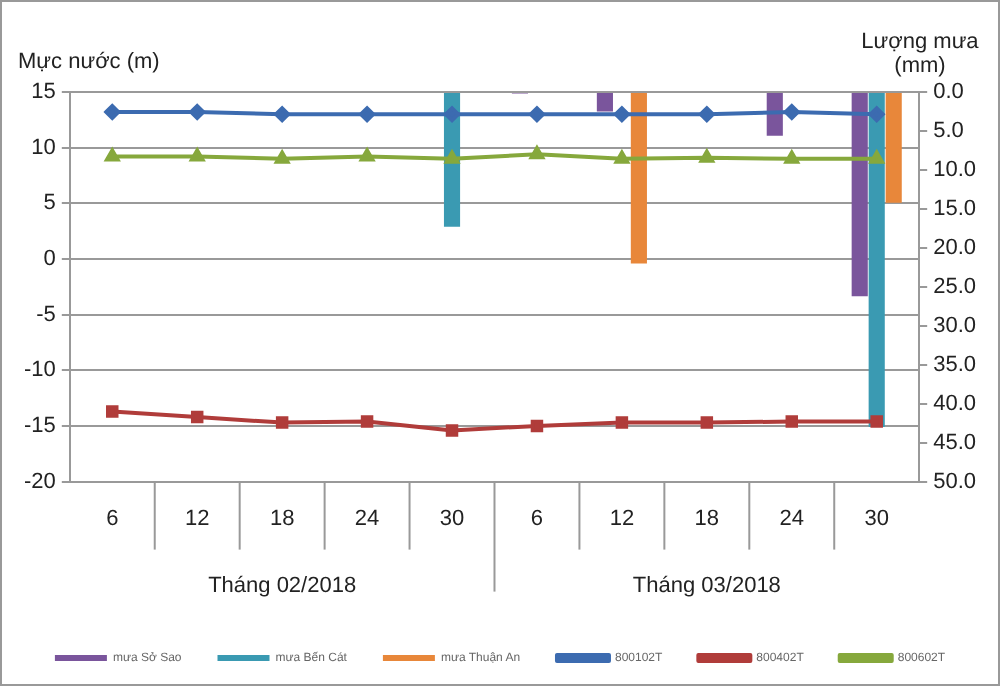 The image size is (1000, 686). Describe the element at coordinates (955, 286) in the screenshot. I see `y2-tick-label: 25.0` at that location.